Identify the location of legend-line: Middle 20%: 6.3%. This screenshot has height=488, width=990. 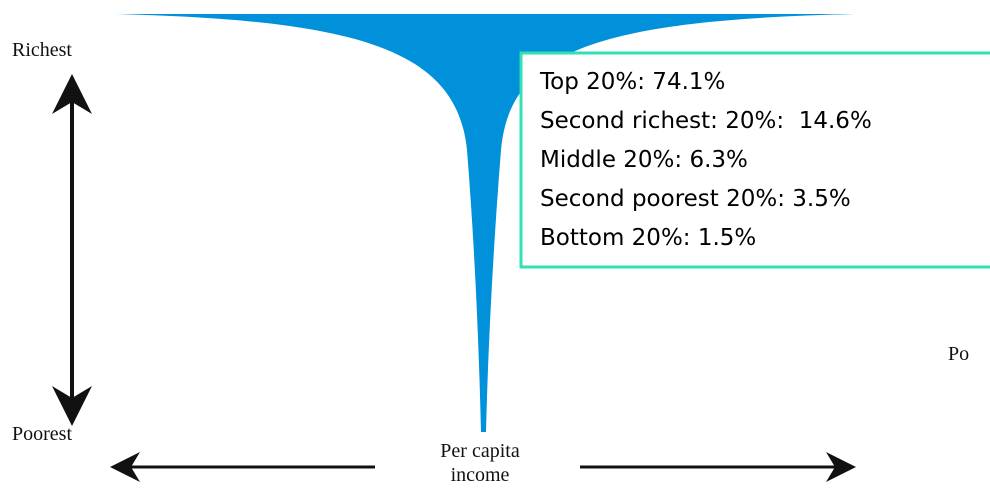
(644, 160).